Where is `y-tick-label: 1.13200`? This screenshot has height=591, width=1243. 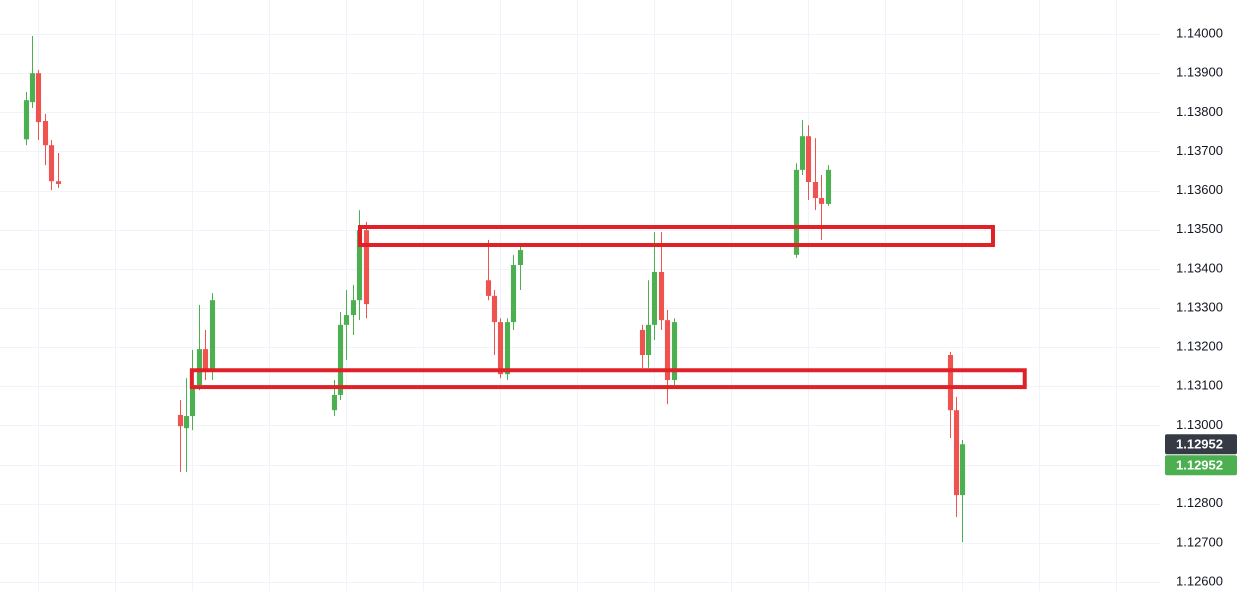 y-tick-label: 1.13200 is located at coordinates (1199, 346).